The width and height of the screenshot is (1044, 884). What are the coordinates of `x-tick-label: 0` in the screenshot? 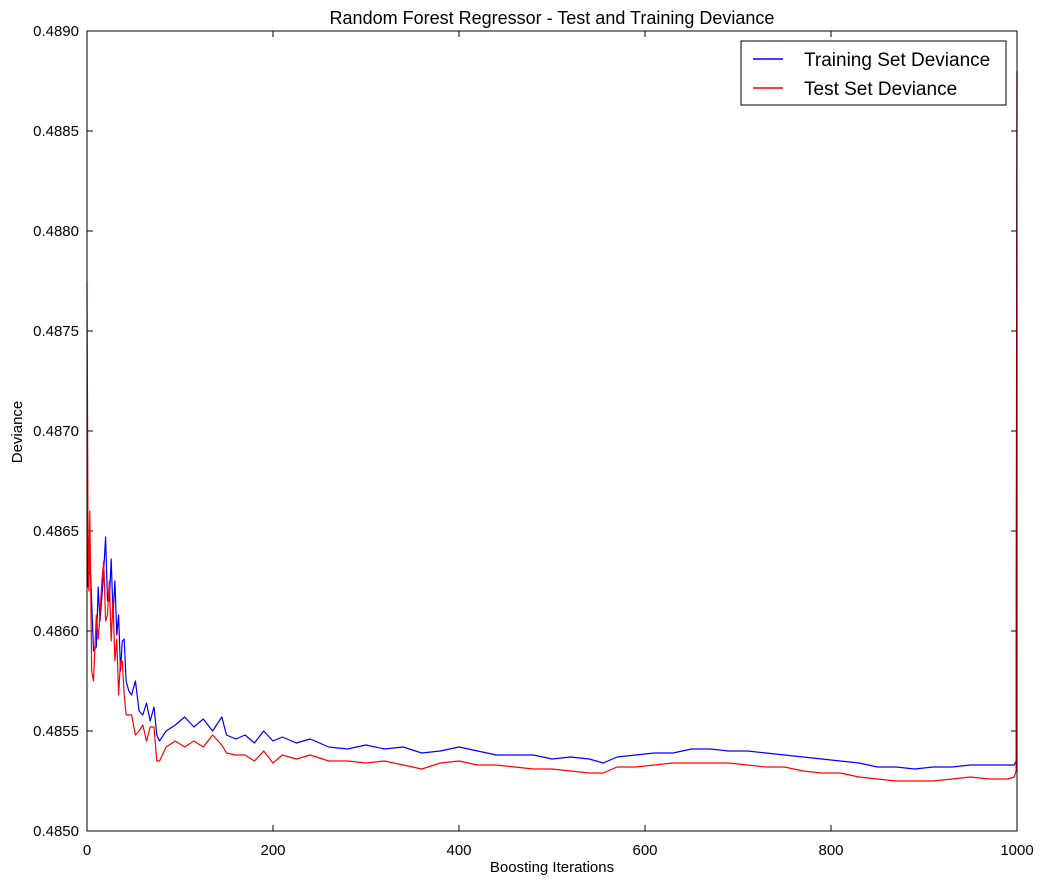 It's located at (87, 850).